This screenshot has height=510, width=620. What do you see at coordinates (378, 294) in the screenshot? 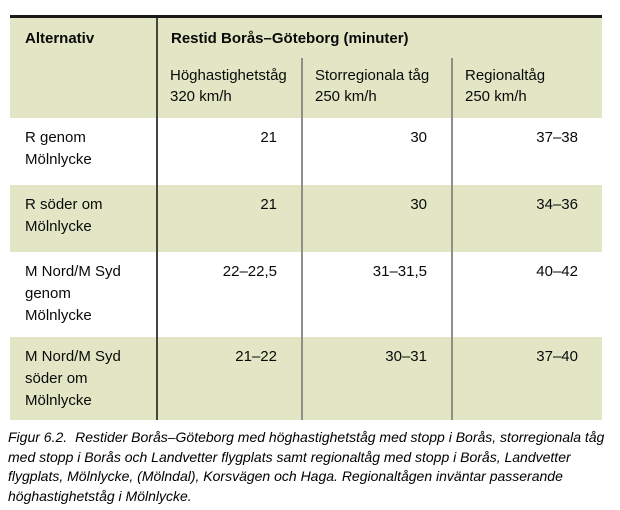
I see `value-cell: 31–31,5` at bounding box center [378, 294].